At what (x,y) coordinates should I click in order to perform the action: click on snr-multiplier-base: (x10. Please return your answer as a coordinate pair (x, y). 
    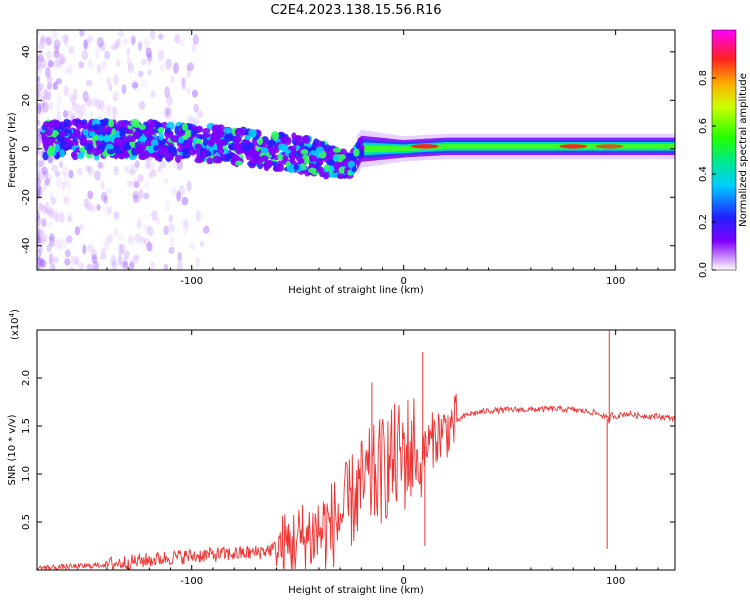
    Looking at the image, I should click on (15, 328).